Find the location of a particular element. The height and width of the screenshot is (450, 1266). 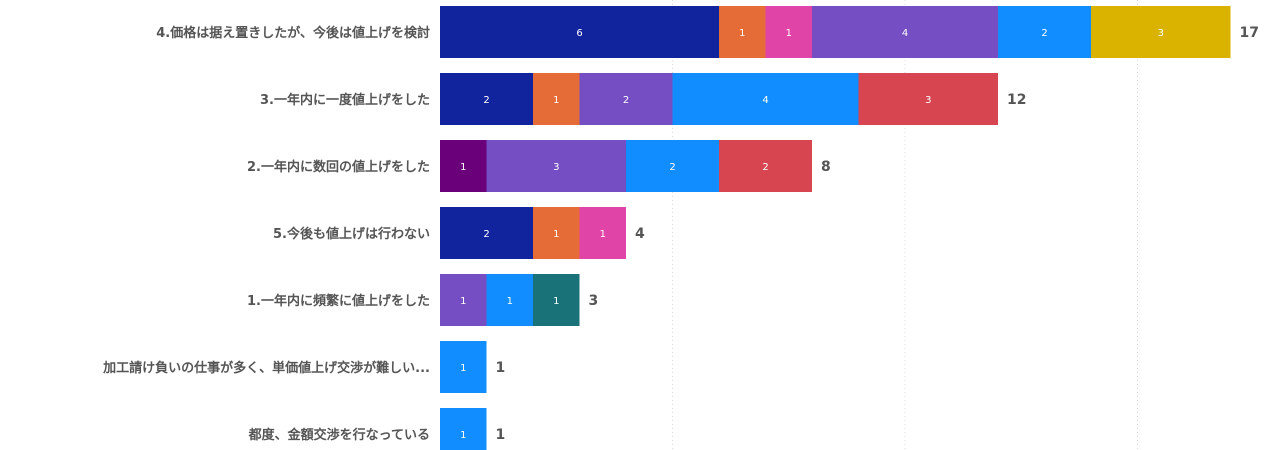

bar-row: 5.今後も値上げは行わない 2 1 1 4 is located at coordinates (459, 233).